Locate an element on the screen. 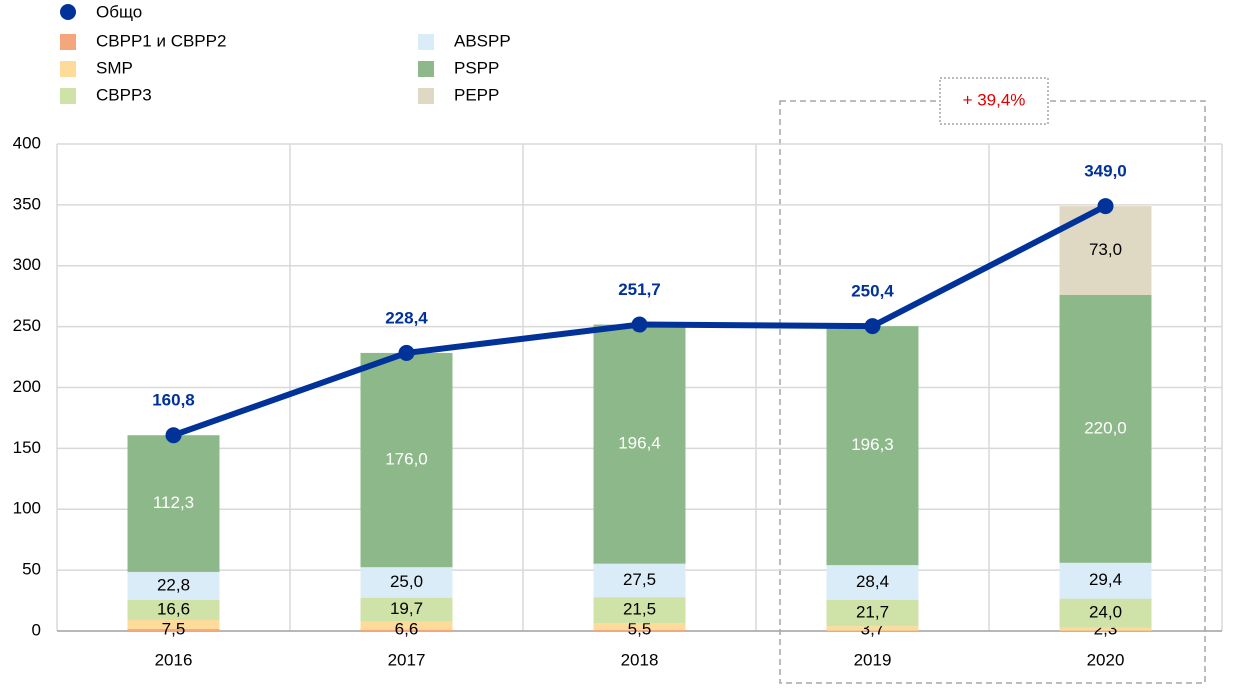 The width and height of the screenshot is (1240, 690). value-label: 196,4 is located at coordinates (639, 443).